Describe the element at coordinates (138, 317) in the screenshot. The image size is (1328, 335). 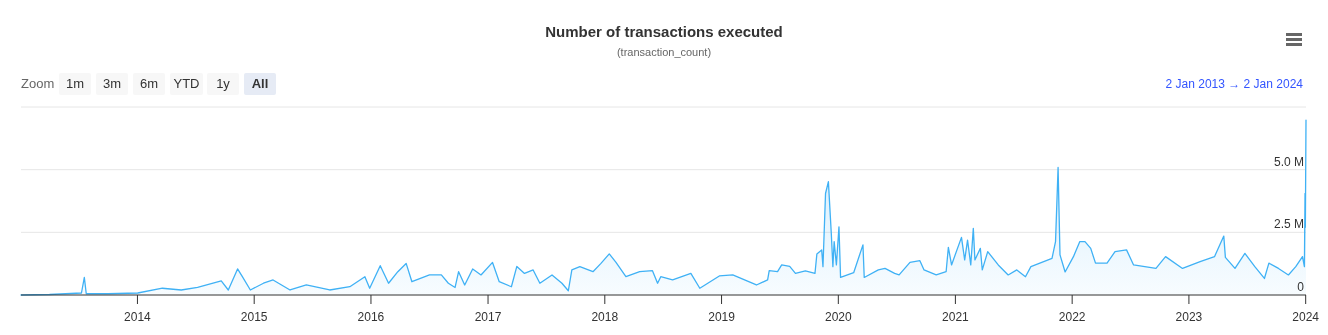
I see `x-tick-label: 2014` at that location.